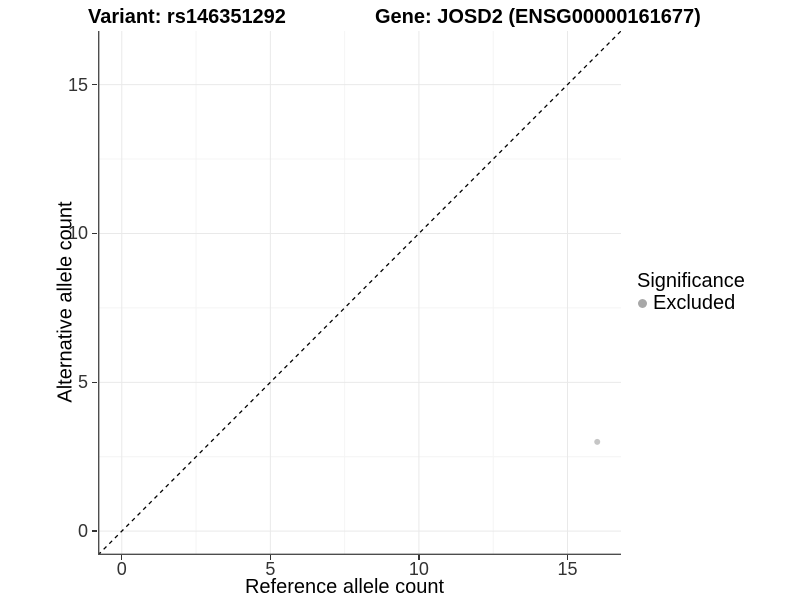 This screenshot has width=800, height=600. What do you see at coordinates (344, 587) in the screenshot?
I see `x-axis-title: Reference allele count` at bounding box center [344, 587].